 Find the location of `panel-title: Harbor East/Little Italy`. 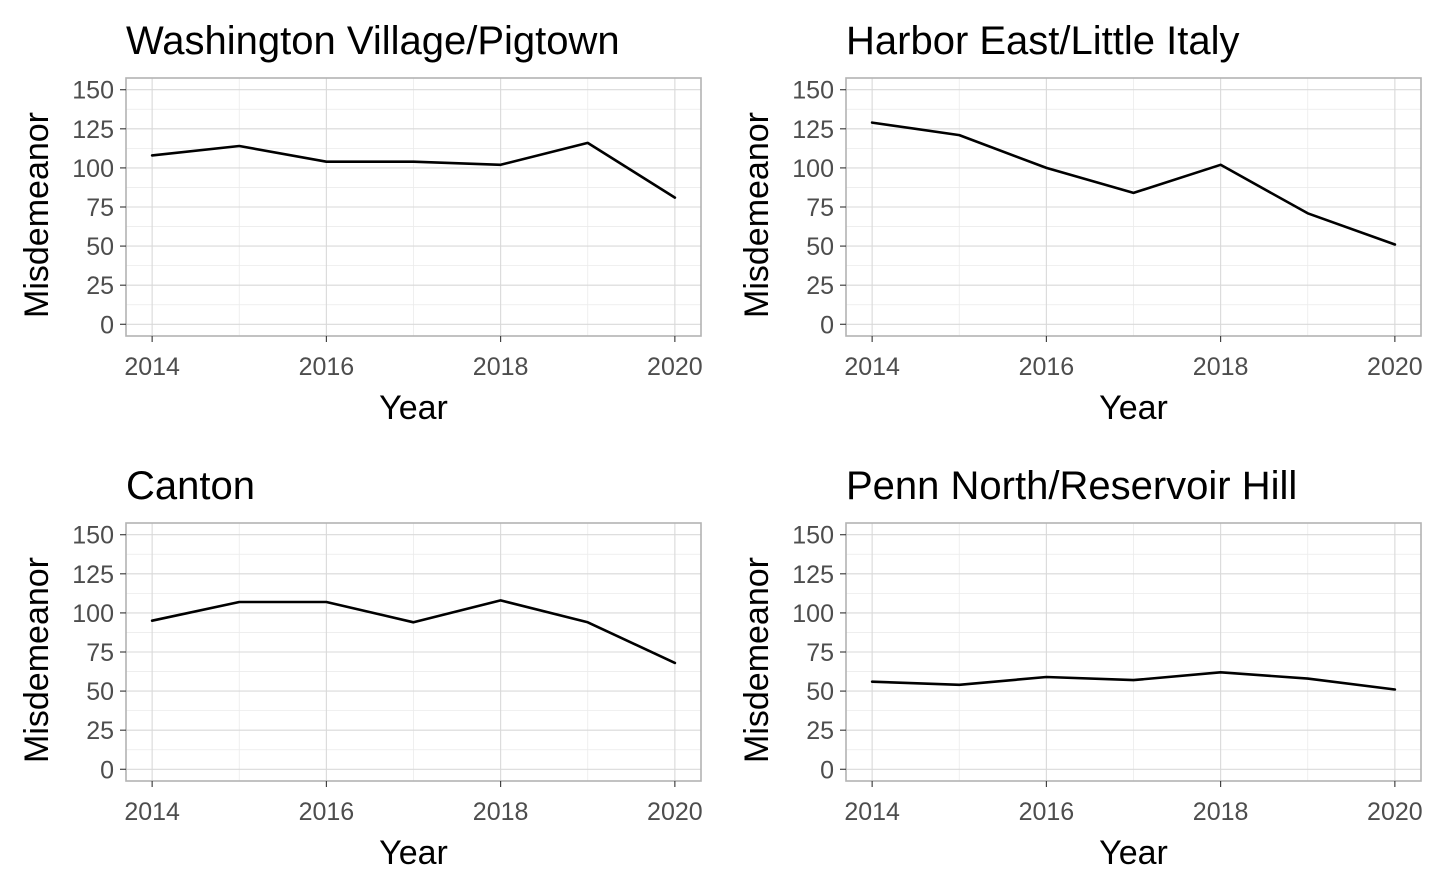

panel-title: Harbor East/Little Italy is located at coordinates (1043, 41).